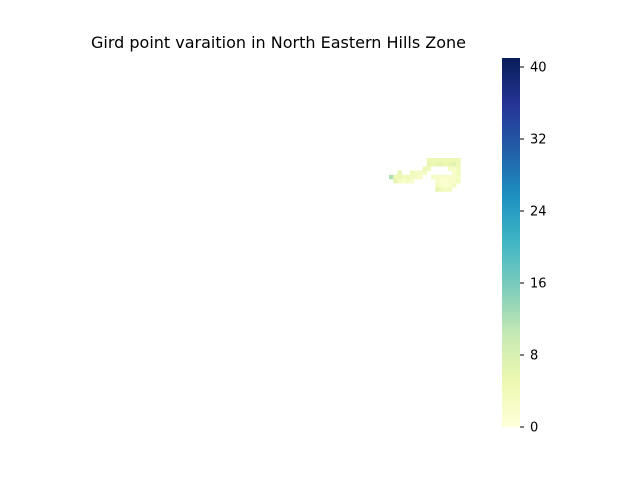  Describe the element at coordinates (538, 284) in the screenshot. I see `colorbar-tick-label: 16` at that location.